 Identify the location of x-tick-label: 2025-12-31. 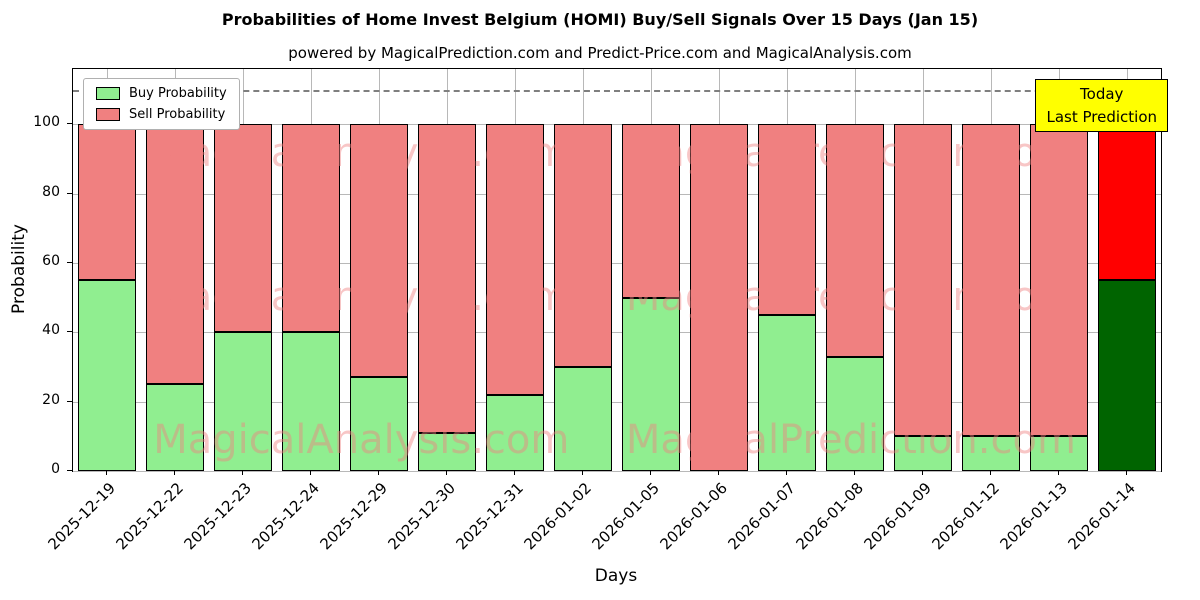
(489, 516).